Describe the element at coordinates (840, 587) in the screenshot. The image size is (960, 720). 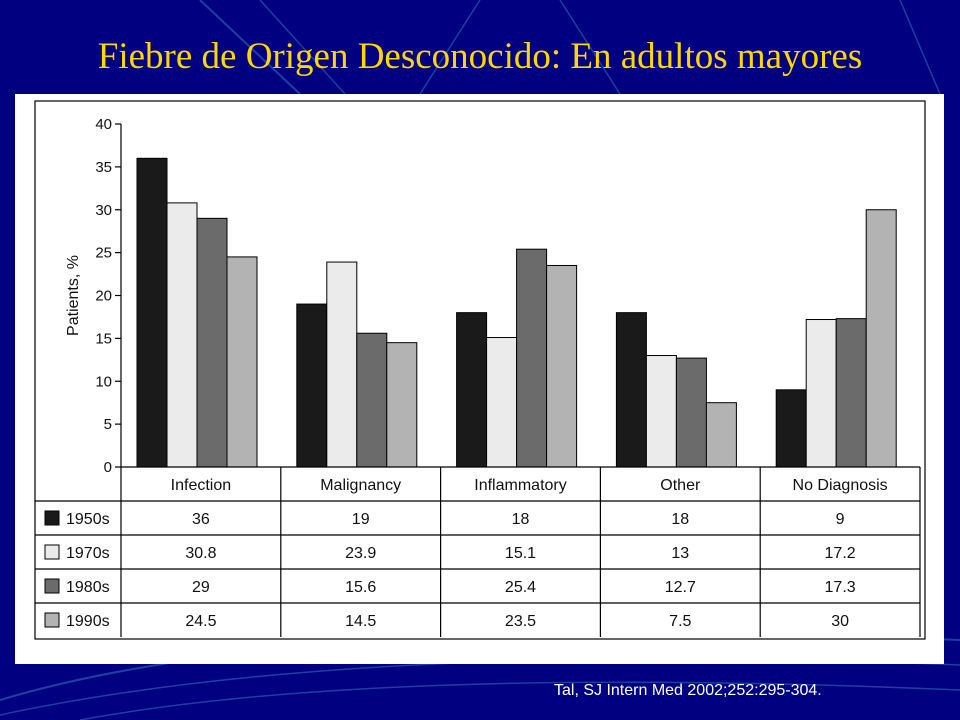
I see `data-label: 17.3` at that location.